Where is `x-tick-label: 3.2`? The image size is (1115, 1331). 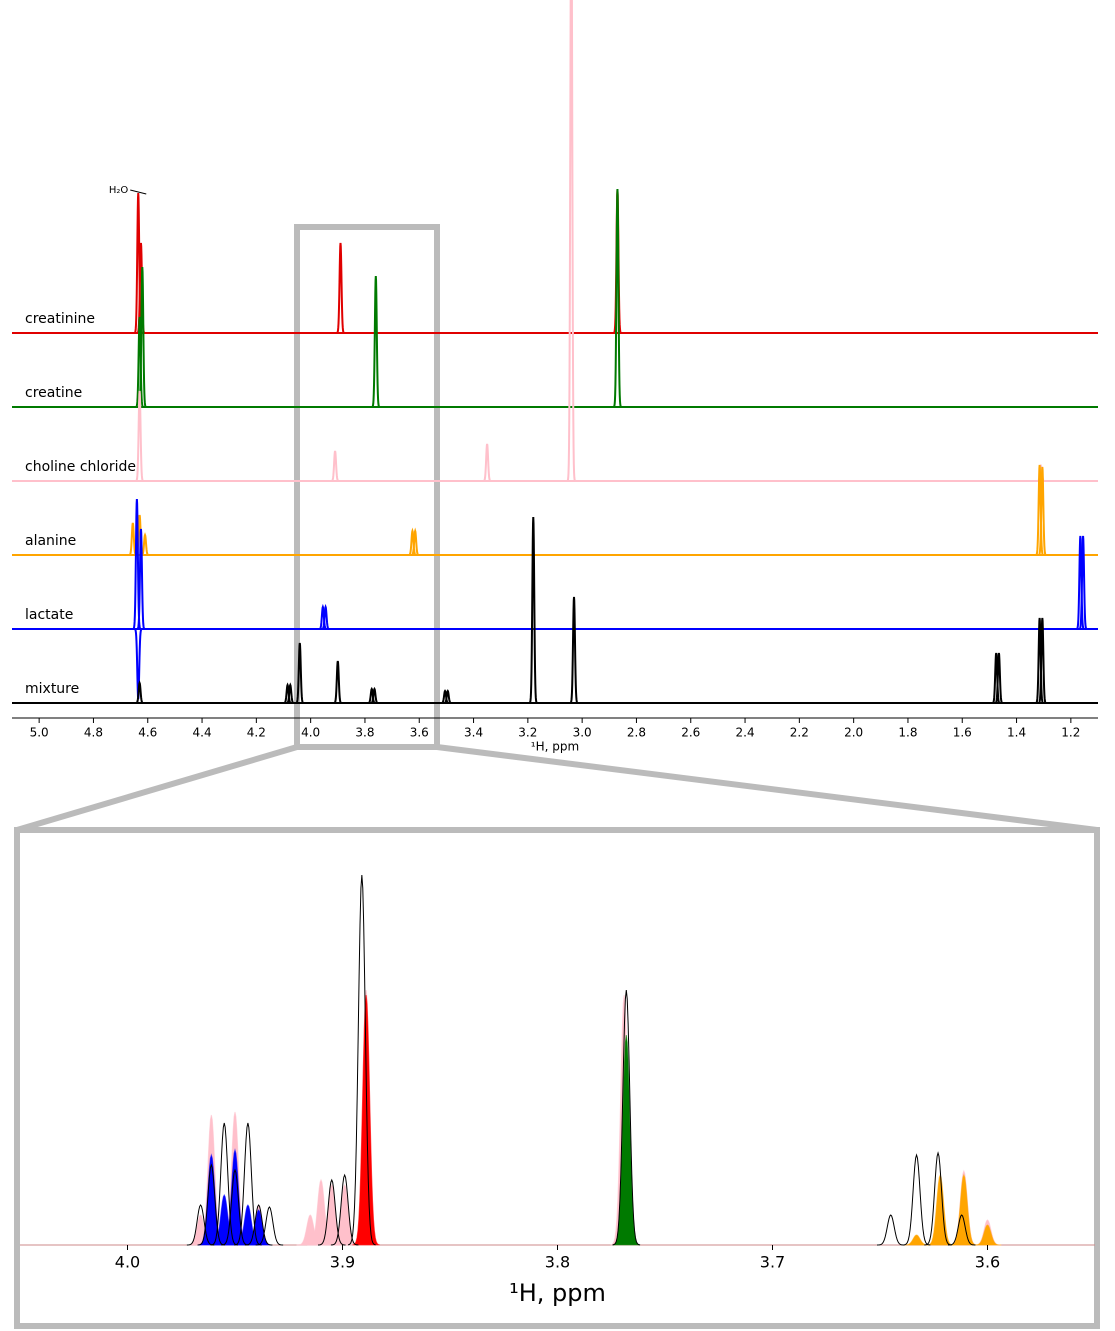 x-tick-label: 3.2 is located at coordinates (527, 733).